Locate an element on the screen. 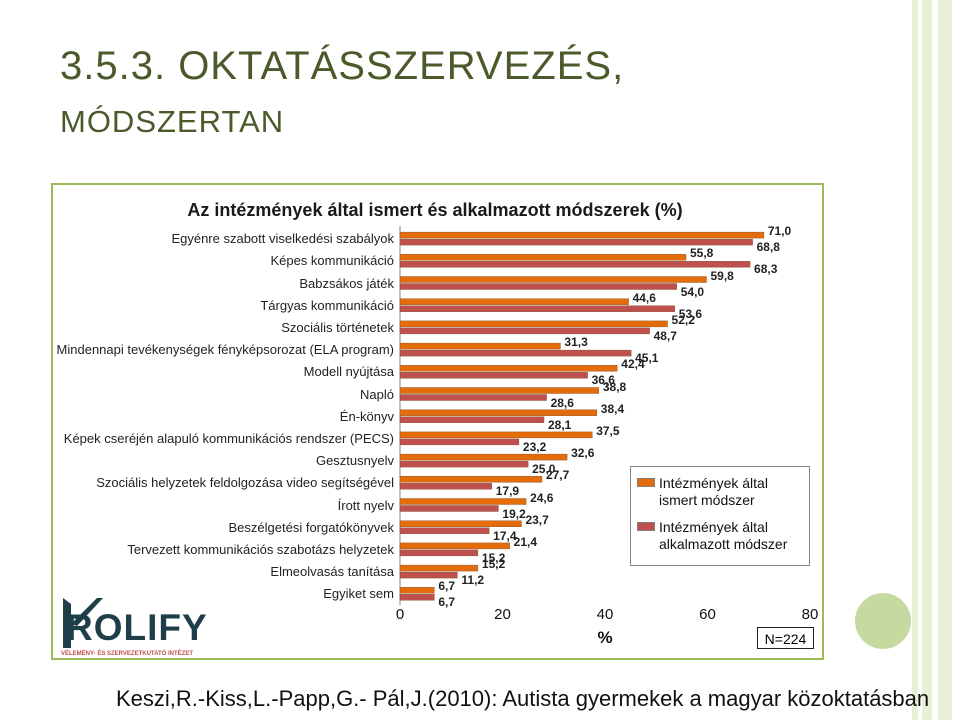 The image size is (960, 720). category-label: Írott nyelv is located at coordinates (365, 505).